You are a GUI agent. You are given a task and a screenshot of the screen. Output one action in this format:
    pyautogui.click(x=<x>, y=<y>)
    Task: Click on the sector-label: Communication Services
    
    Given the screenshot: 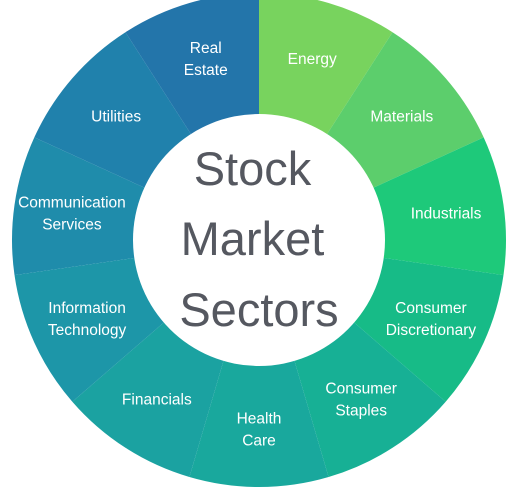 What is the action you would take?
    pyautogui.click(x=72, y=214)
    